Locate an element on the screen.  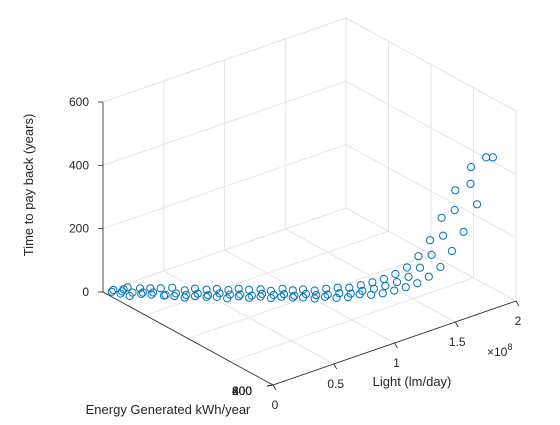
y-tick-label: 200 is located at coordinates (242, 391).